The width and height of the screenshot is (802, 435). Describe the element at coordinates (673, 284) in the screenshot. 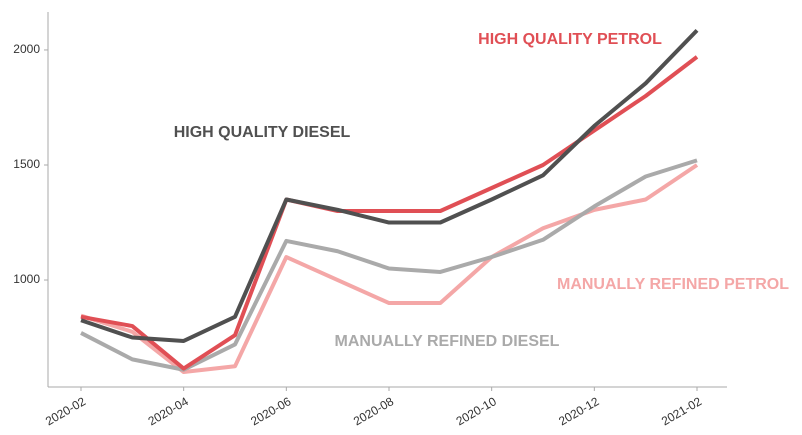

I see `series-label: MANUALLY REFINED PETROL` at that location.